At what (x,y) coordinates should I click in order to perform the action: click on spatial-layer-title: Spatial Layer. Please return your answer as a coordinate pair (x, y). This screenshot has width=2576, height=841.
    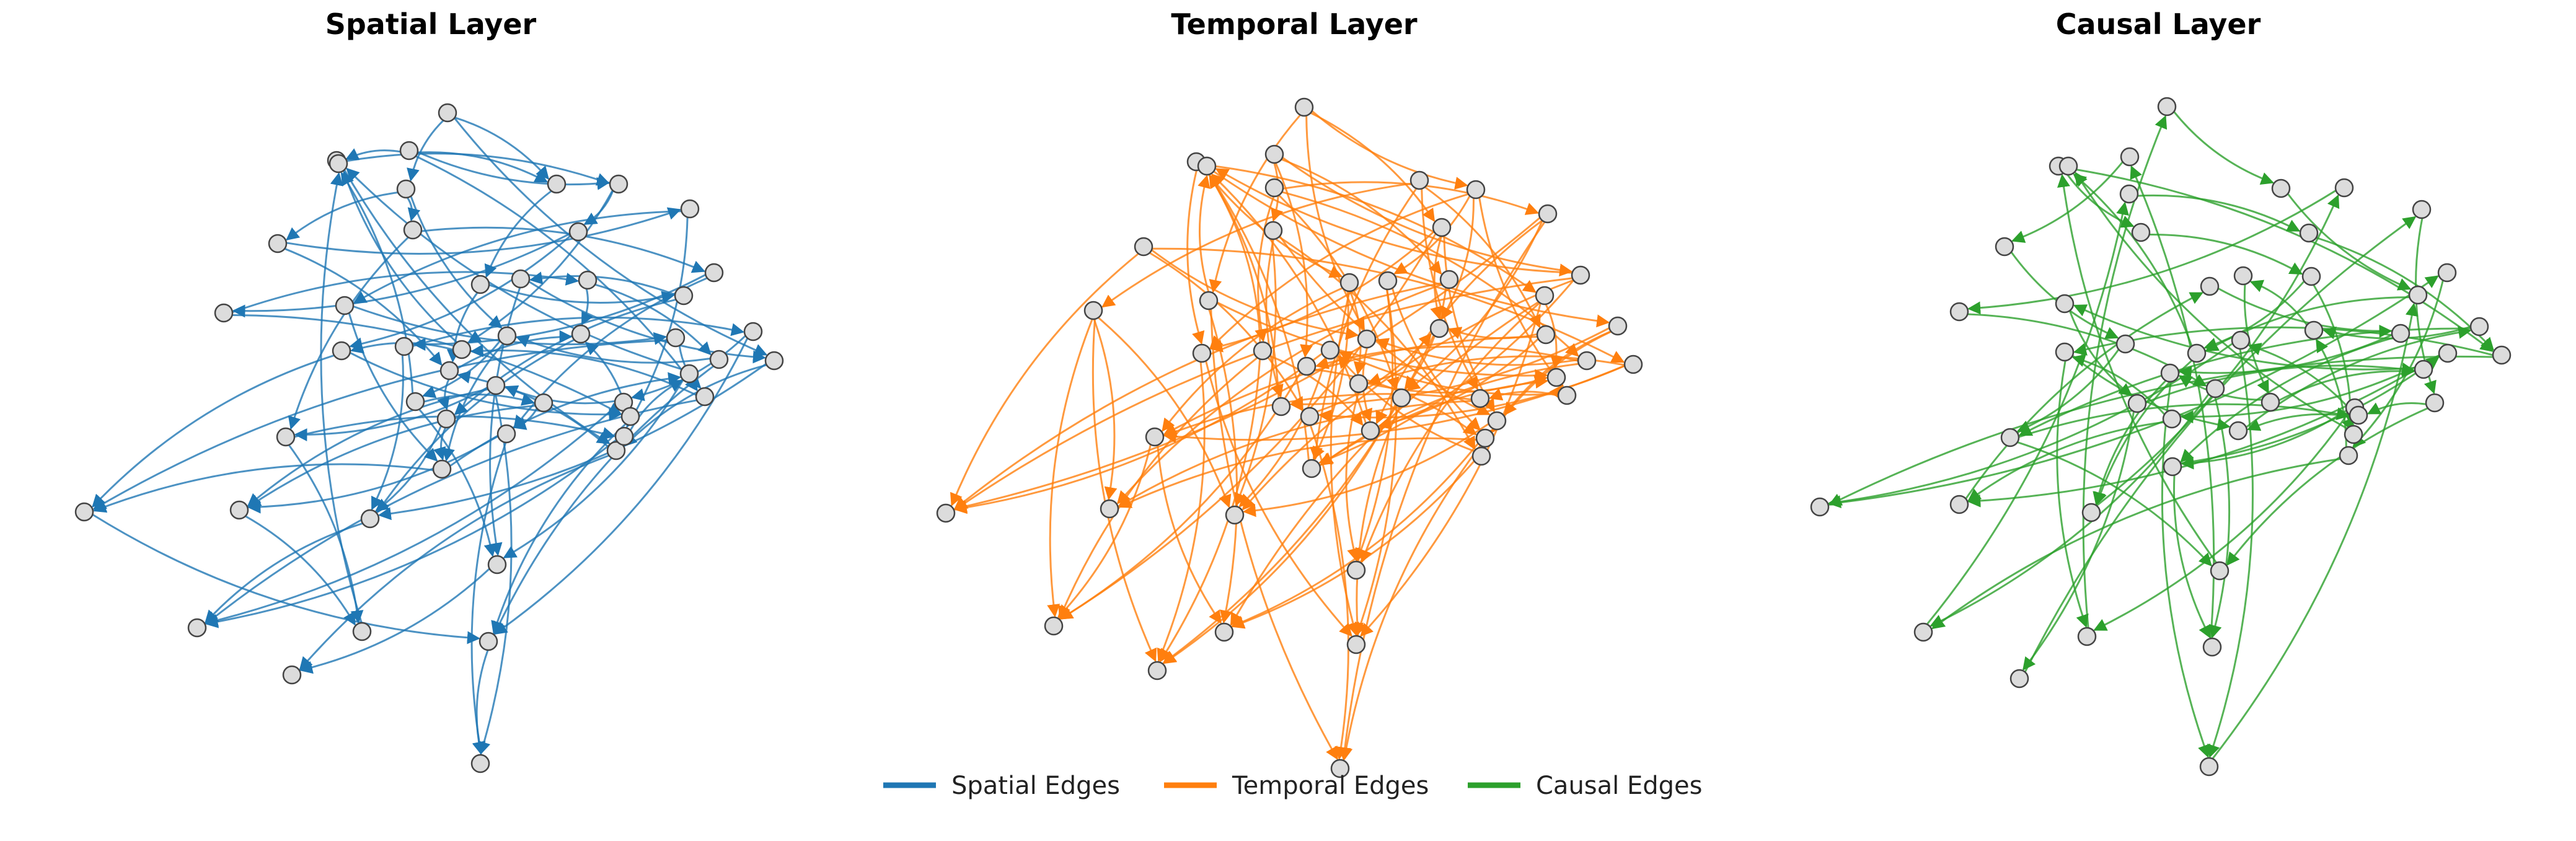
    Looking at the image, I should click on (431, 24).